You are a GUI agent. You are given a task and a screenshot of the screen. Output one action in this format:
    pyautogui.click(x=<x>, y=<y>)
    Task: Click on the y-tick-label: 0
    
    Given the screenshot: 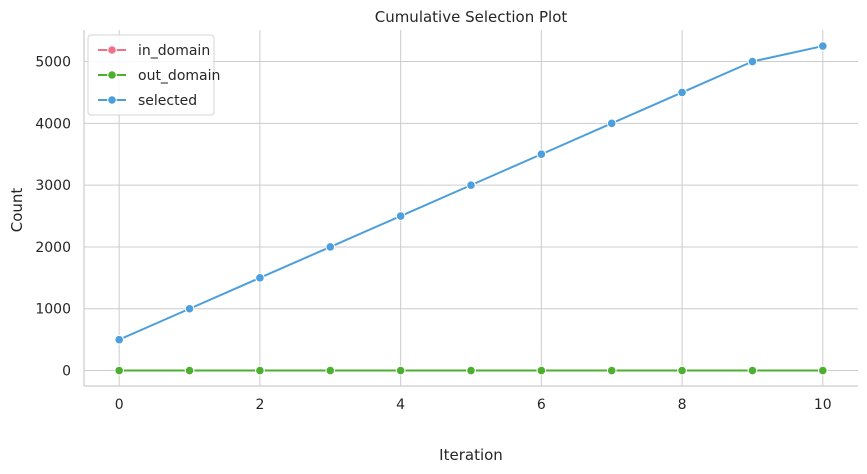 What is the action you would take?
    pyautogui.click(x=66, y=372)
    